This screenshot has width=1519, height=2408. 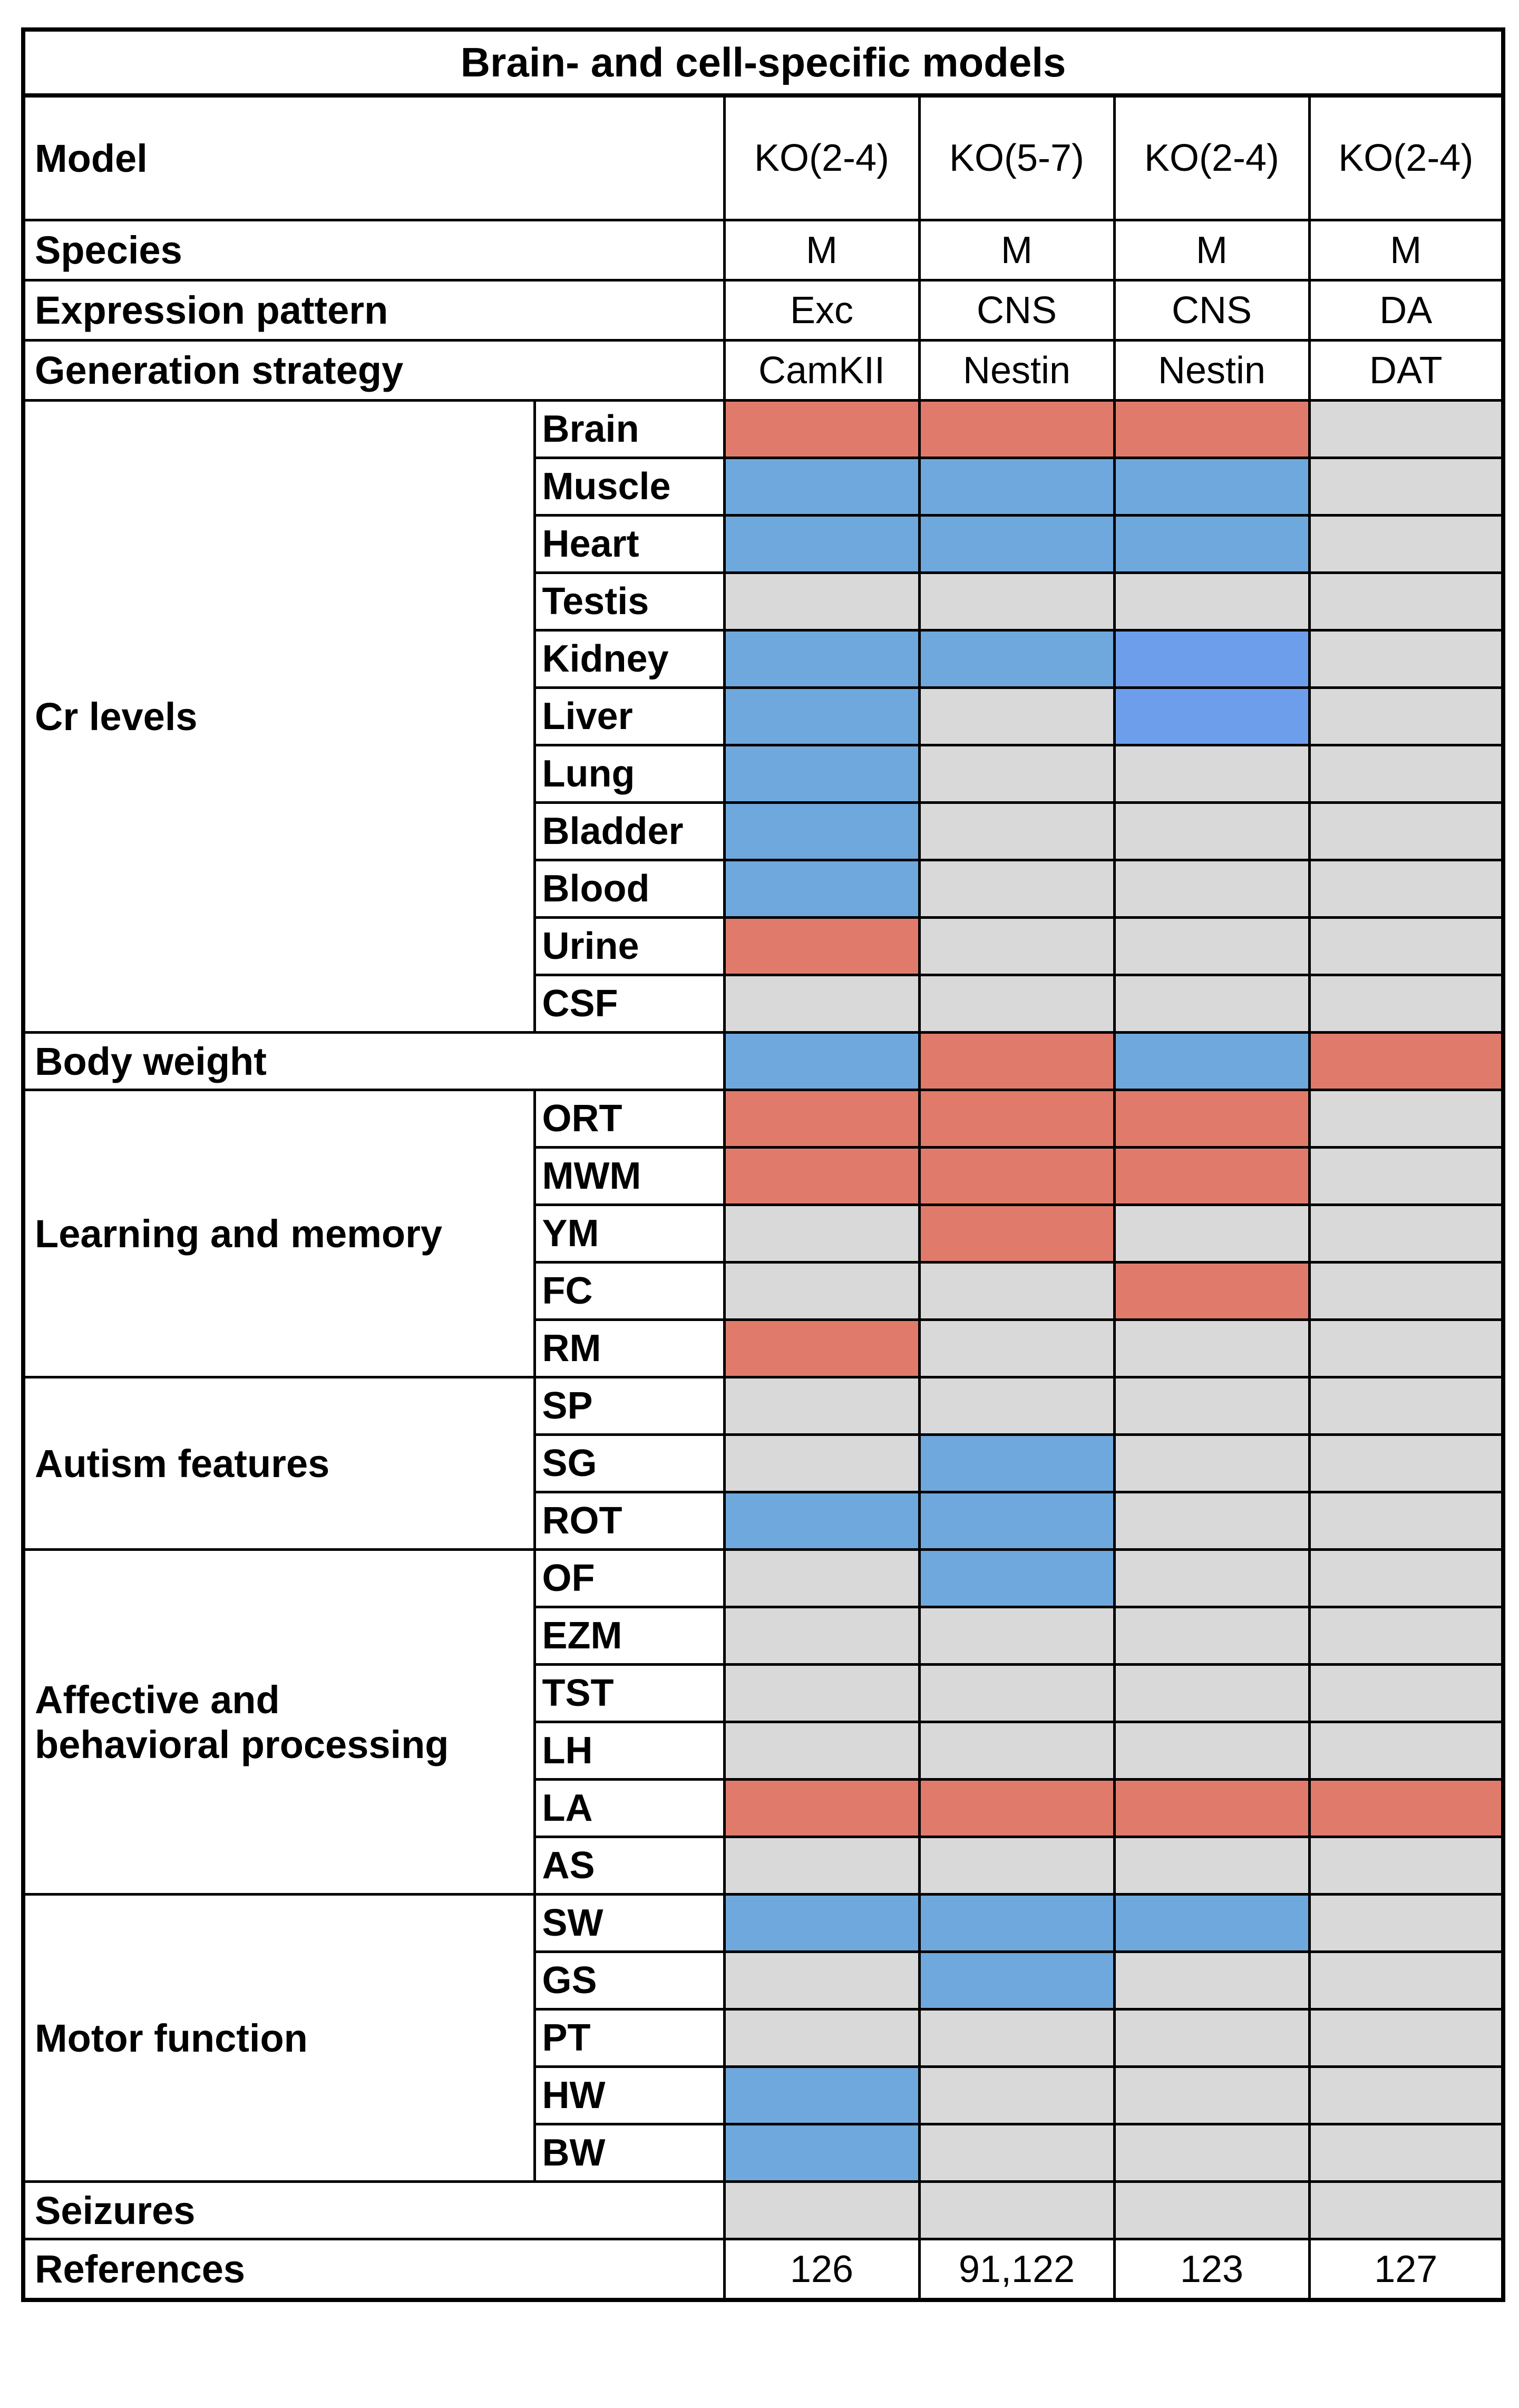 What do you see at coordinates (373, 250) in the screenshot?
I see `species-header: Species` at bounding box center [373, 250].